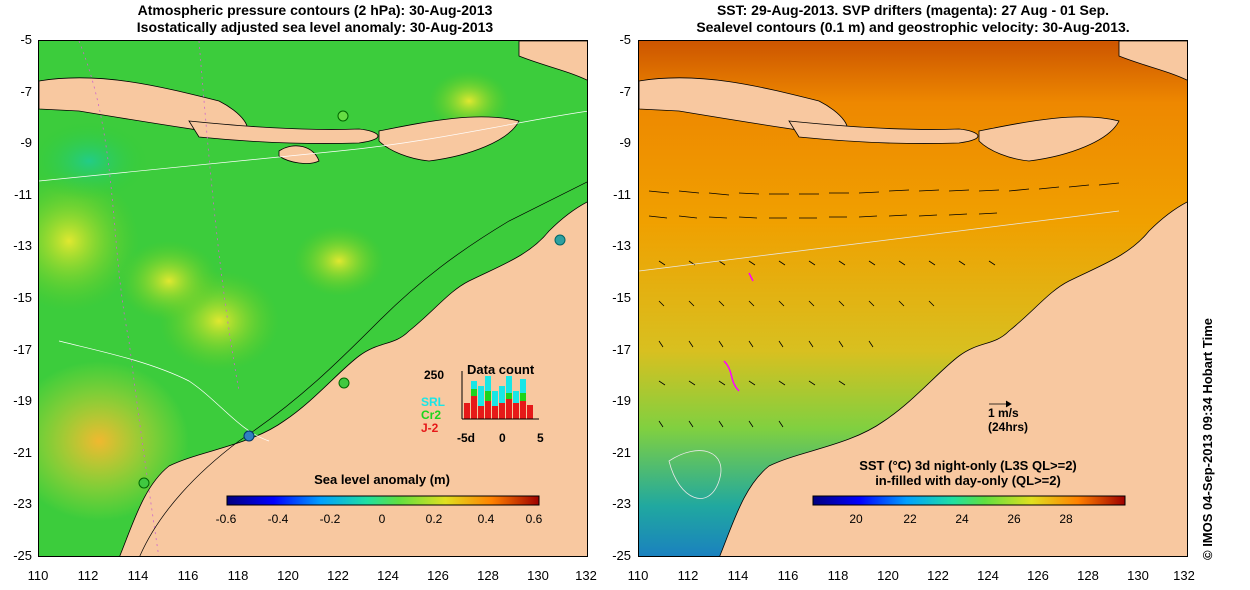  What do you see at coordinates (910, 519) in the screenshot?
I see `sst-colorbar-tick: 22` at bounding box center [910, 519].